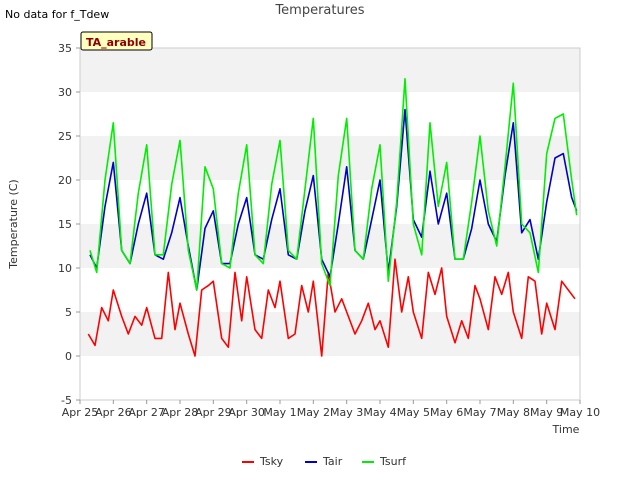 This screenshot has width=640, height=480. Describe the element at coordinates (13, 224) in the screenshot. I see `y-axis-label: Temperature (C)` at that location.